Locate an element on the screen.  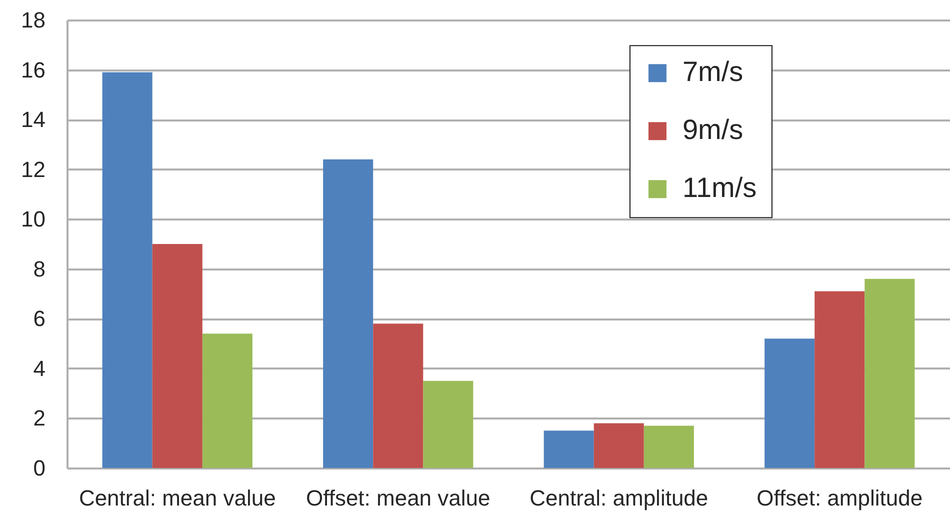
y-tick-label: 0 is located at coordinates (39, 468).